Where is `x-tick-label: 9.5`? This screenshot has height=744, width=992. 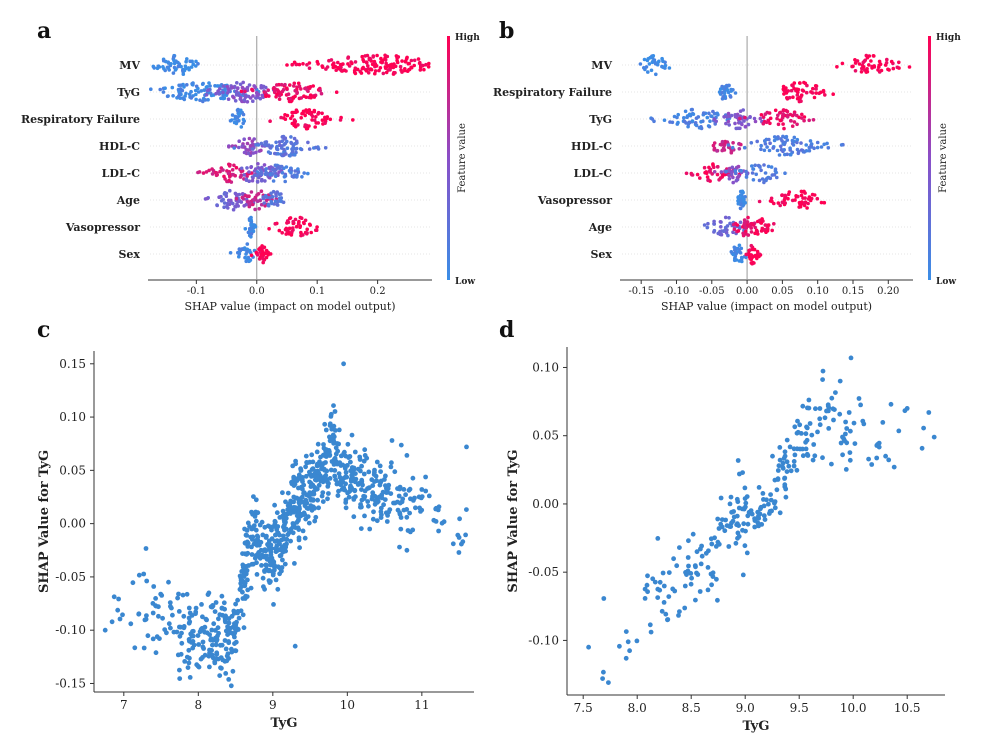 x-tick-label: 9.5 is located at coordinates (799, 708).